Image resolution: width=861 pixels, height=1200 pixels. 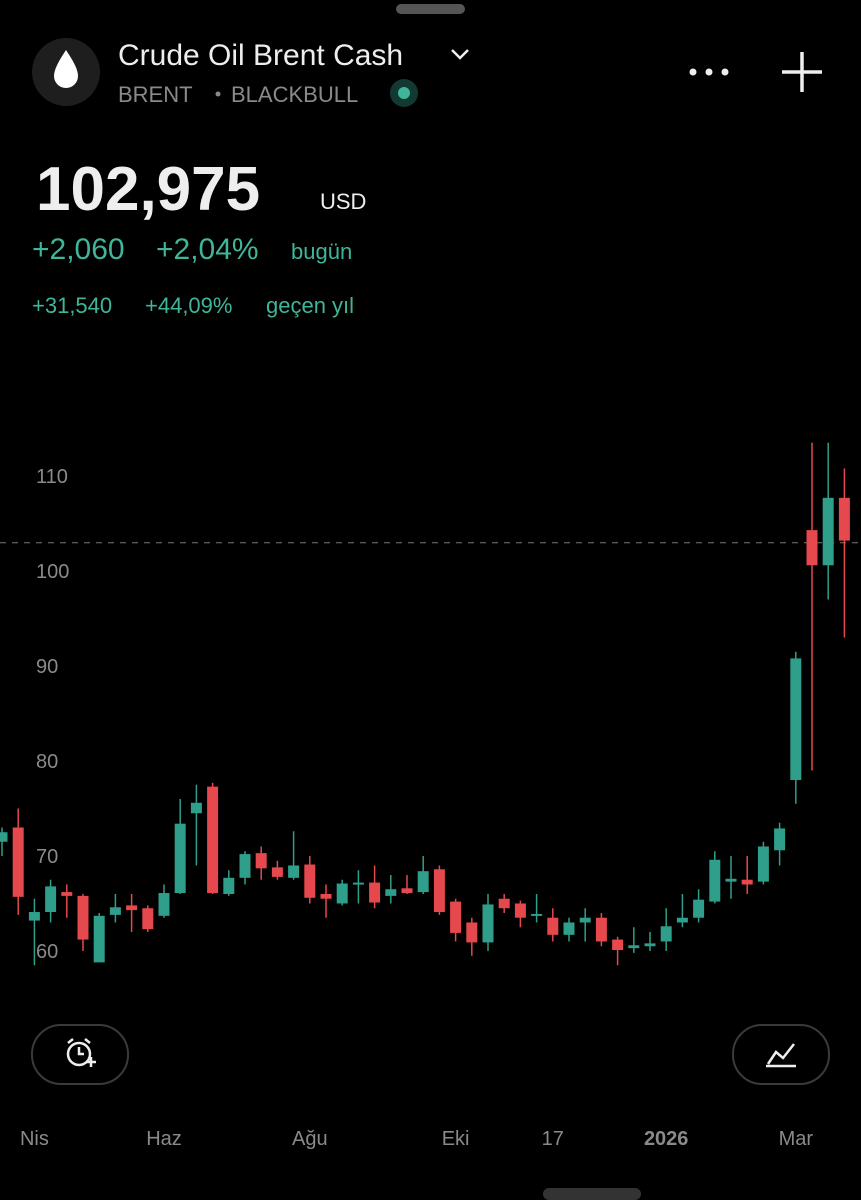 What do you see at coordinates (343, 201) in the screenshot?
I see `currency: USD` at bounding box center [343, 201].